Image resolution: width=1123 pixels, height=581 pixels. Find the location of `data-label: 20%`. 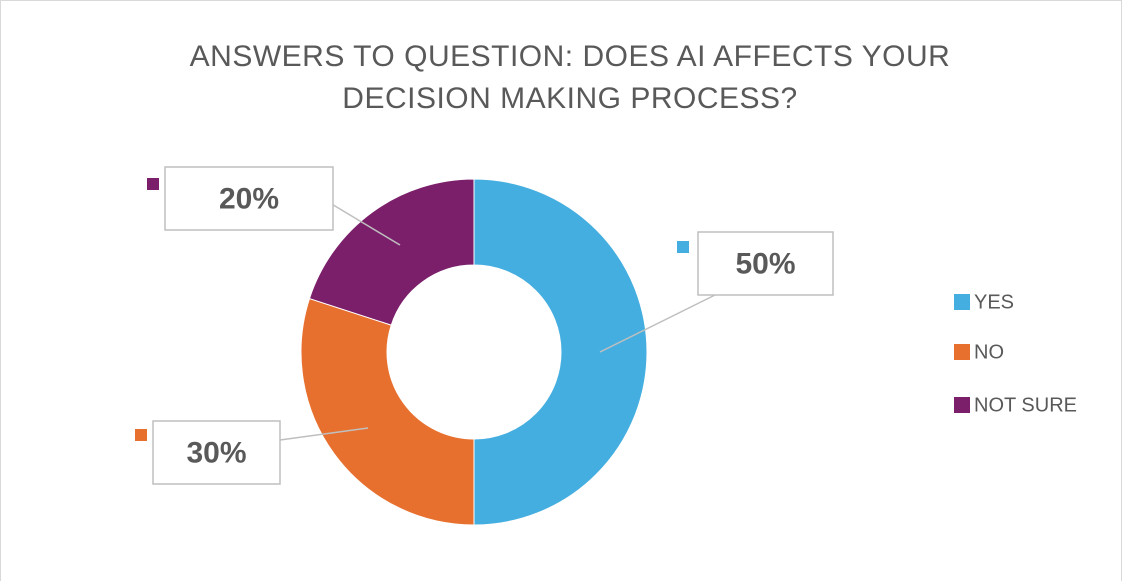

data-label: 20% is located at coordinates (249, 198).